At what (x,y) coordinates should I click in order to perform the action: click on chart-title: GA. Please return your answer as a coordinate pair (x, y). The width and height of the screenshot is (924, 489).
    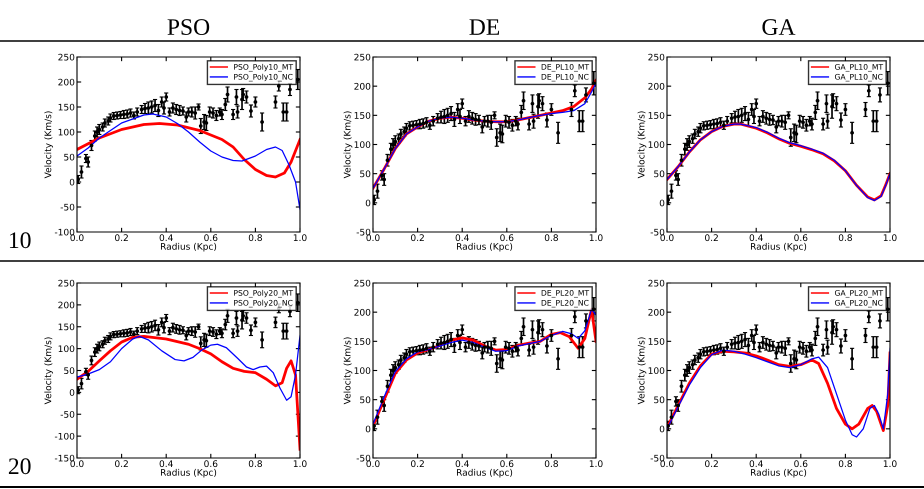
    Looking at the image, I should click on (779, 27).